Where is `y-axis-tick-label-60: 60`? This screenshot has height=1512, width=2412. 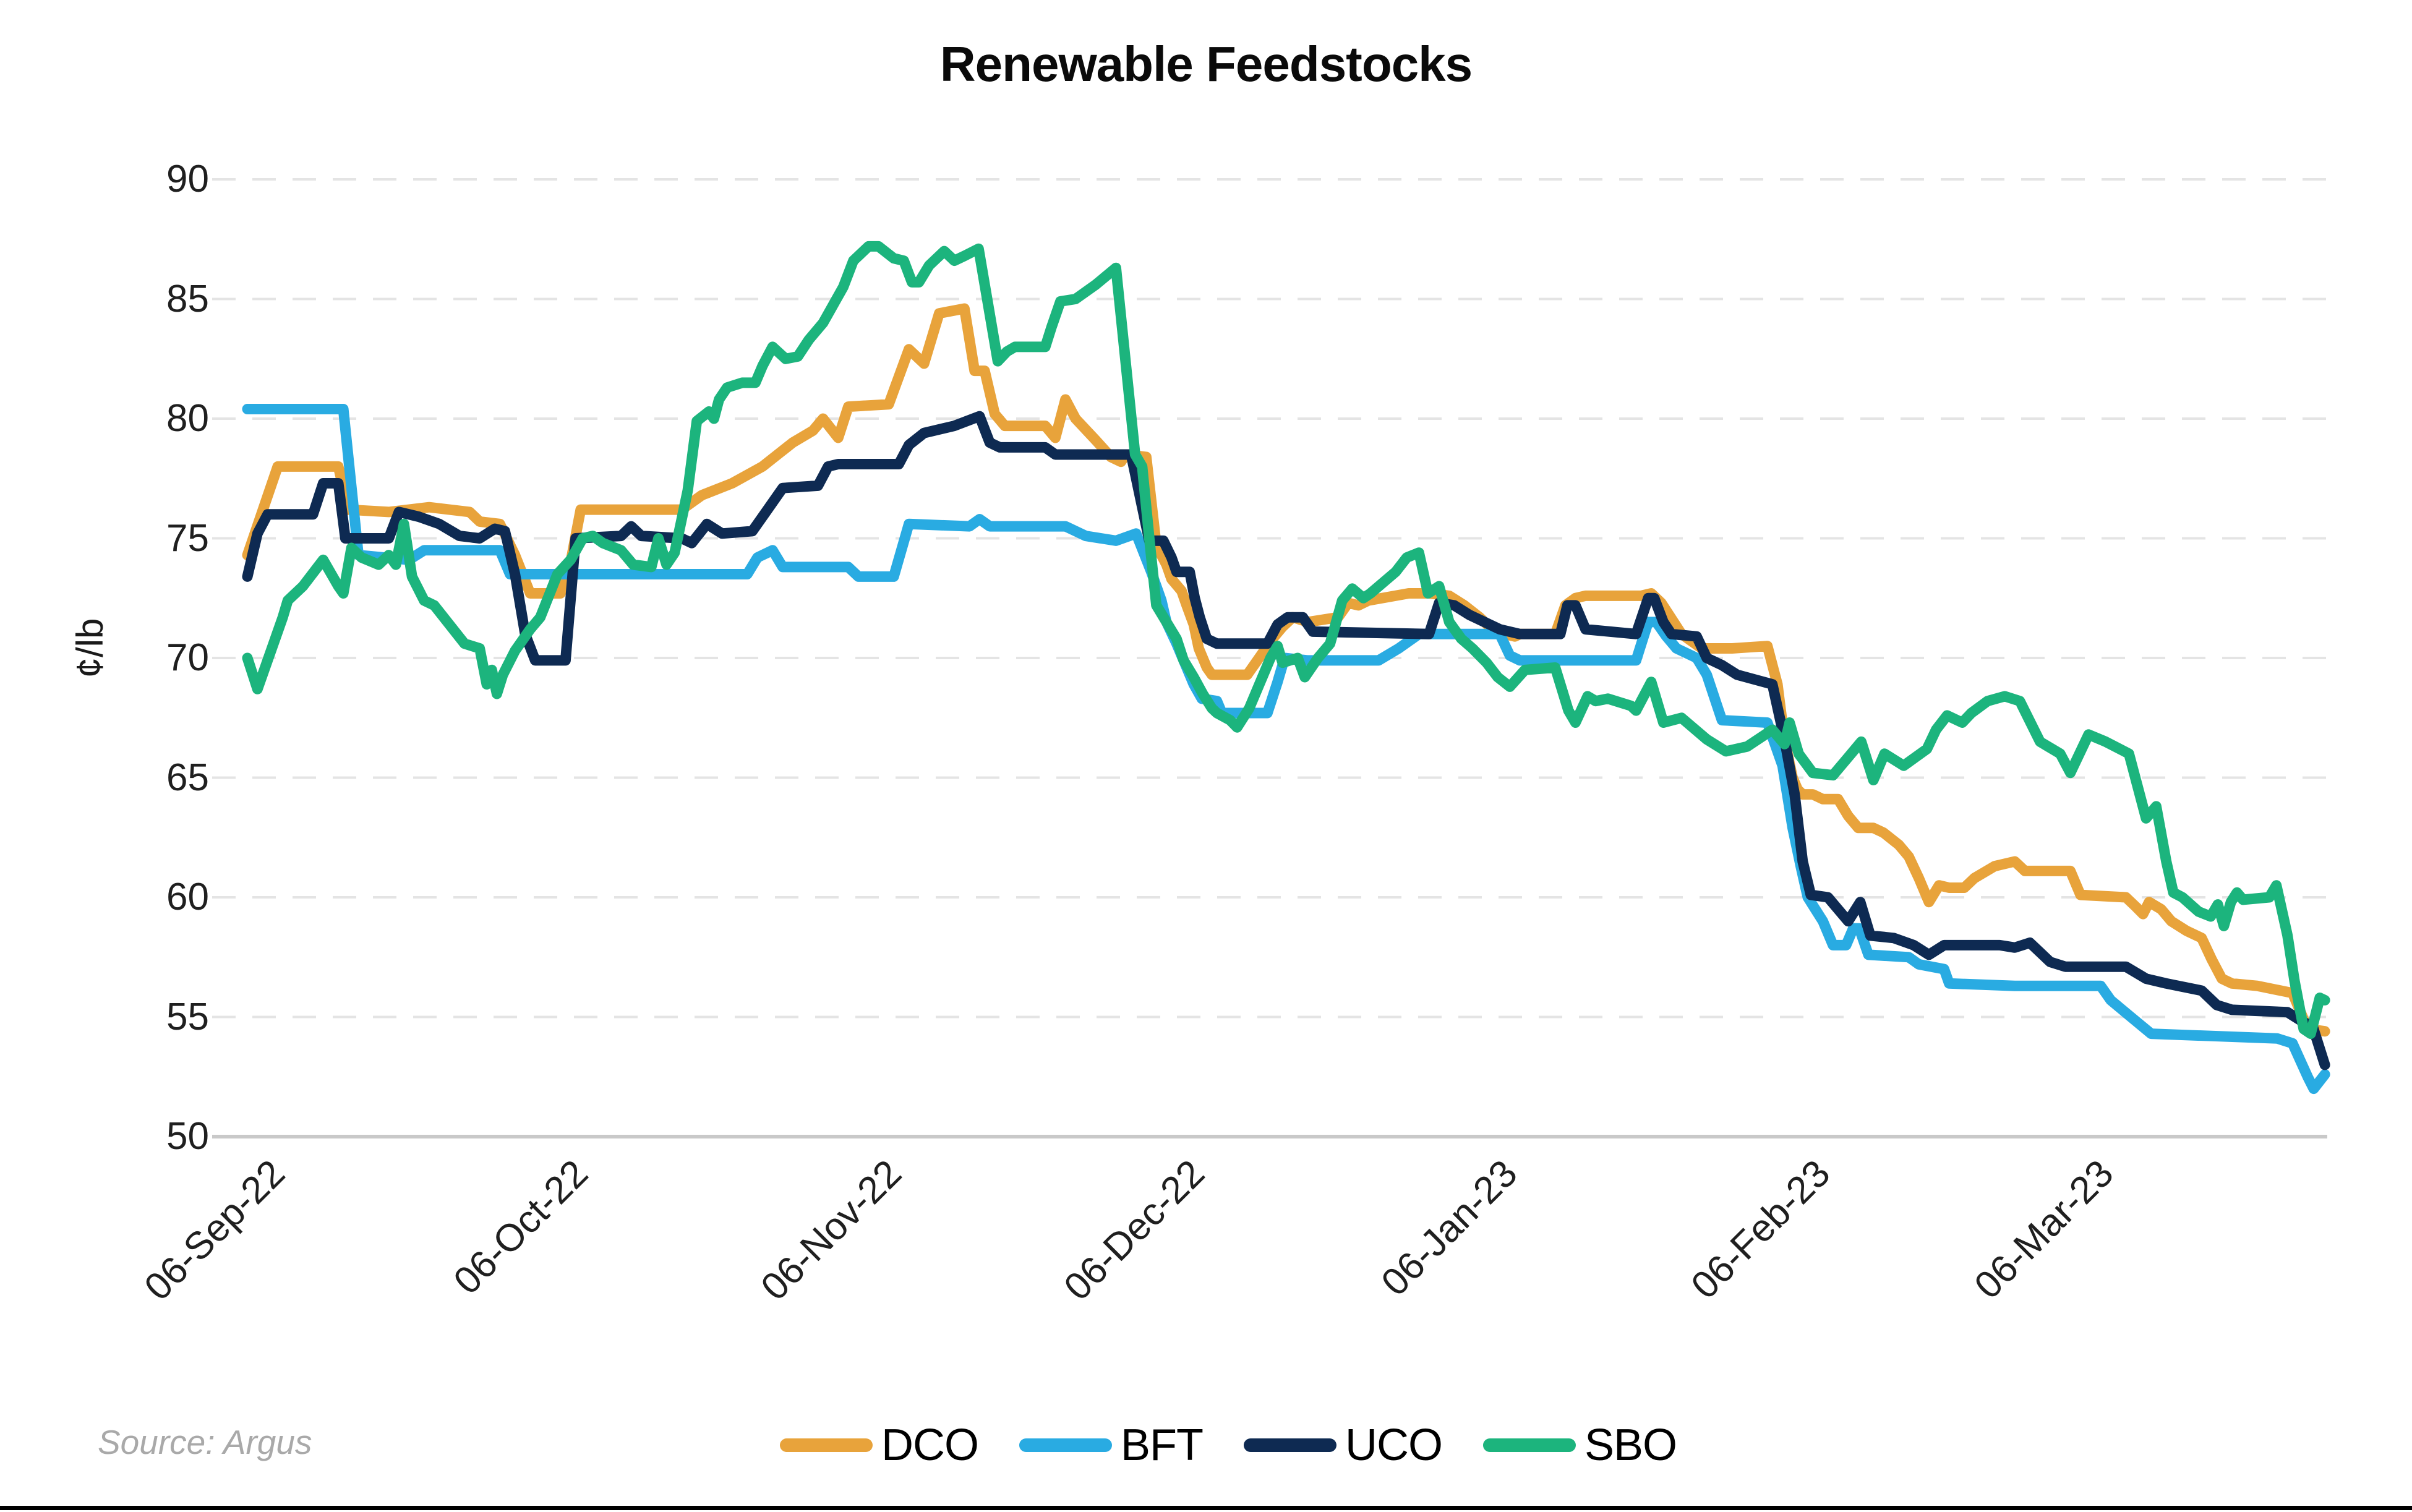 y-axis-tick-label-60: 60 is located at coordinates (188, 897).